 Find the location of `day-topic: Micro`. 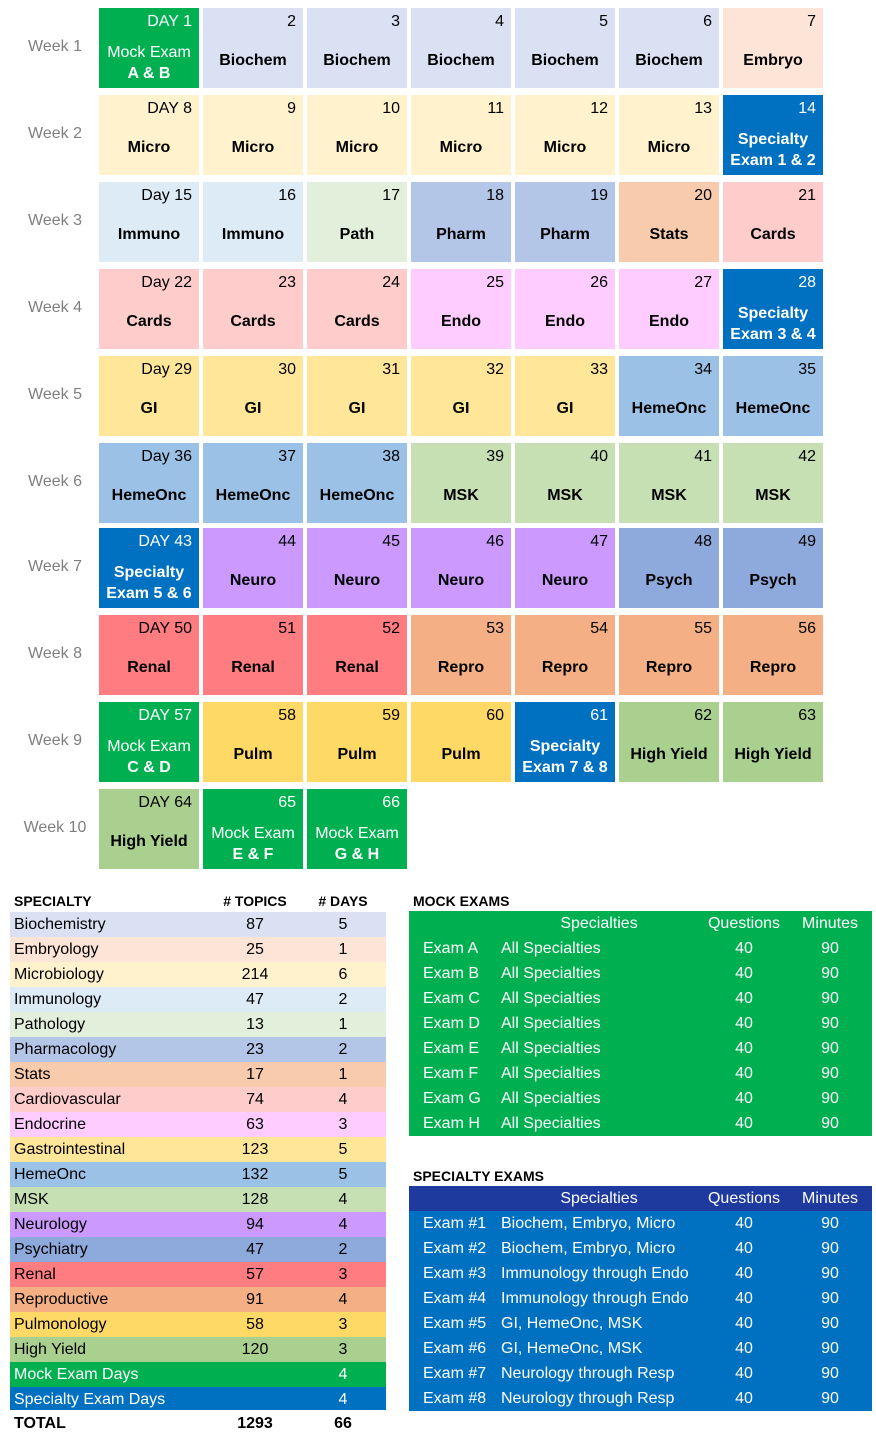

day-topic: Micro is located at coordinates (357, 147).